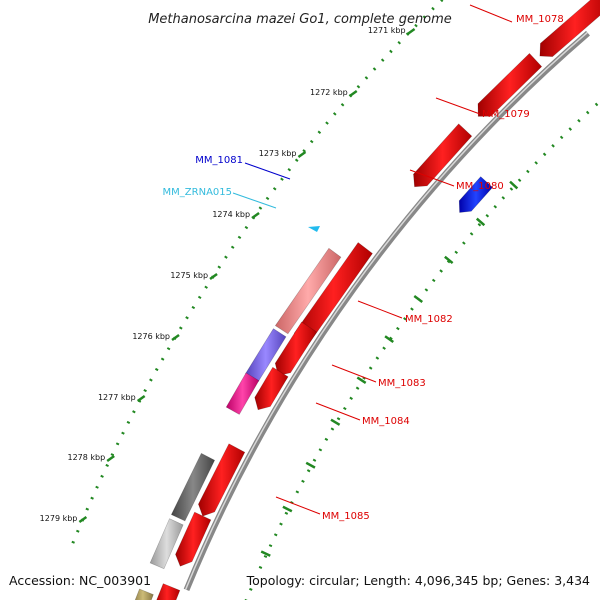 Image resolution: width=600 pixels, height=600 pixels. Describe the element at coordinates (151, 336) in the screenshot. I see `kbp-tick-label: 1276 kbp` at that location.